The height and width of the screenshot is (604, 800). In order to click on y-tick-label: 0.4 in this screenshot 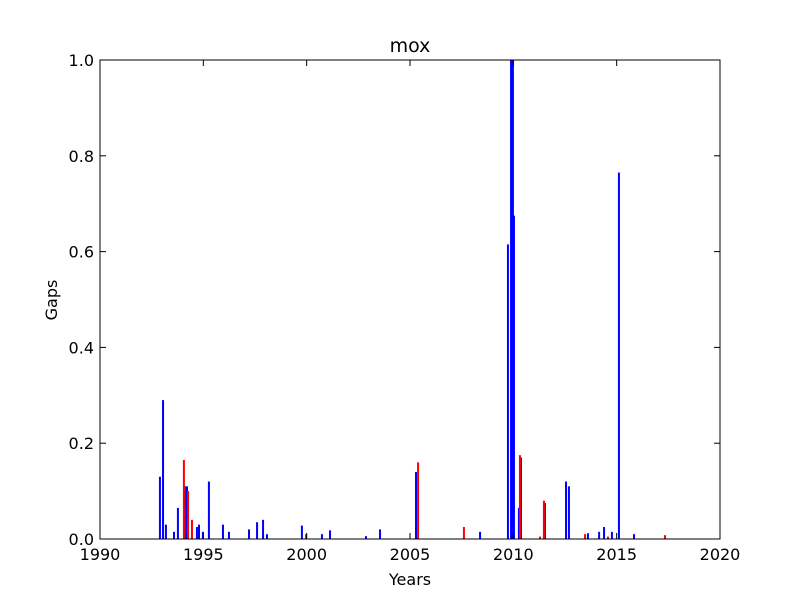, I will do `click(81, 347)`.